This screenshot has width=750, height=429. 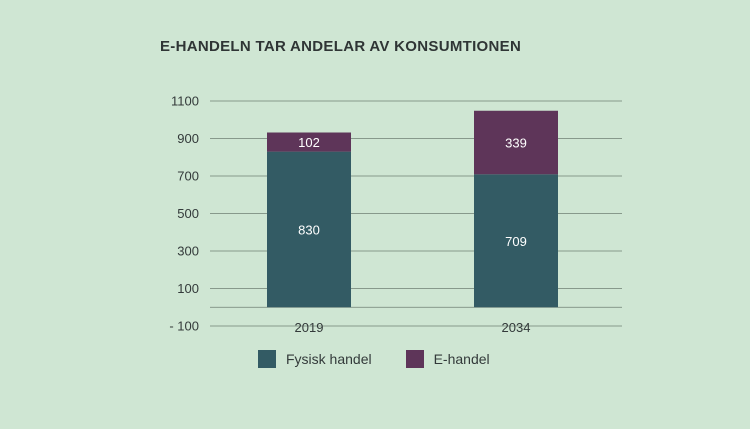 I want to click on legend-swatch-fysisk-handel, so click(x=267, y=359).